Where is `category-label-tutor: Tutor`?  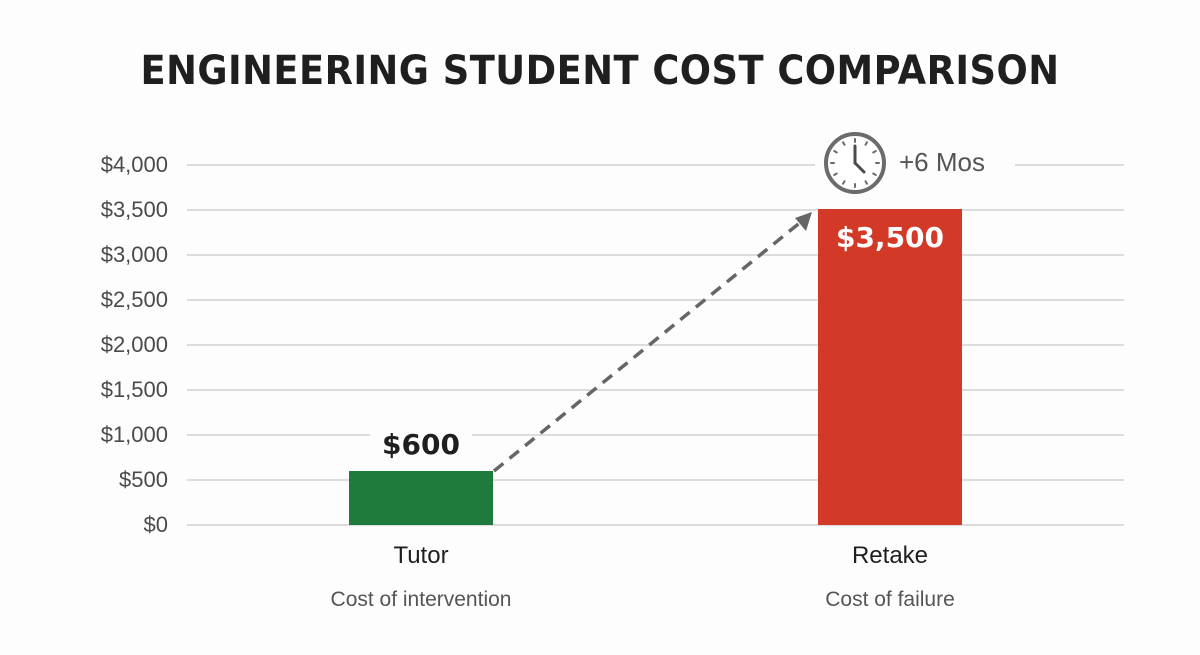
category-label-tutor: Tutor is located at coordinates (421, 555).